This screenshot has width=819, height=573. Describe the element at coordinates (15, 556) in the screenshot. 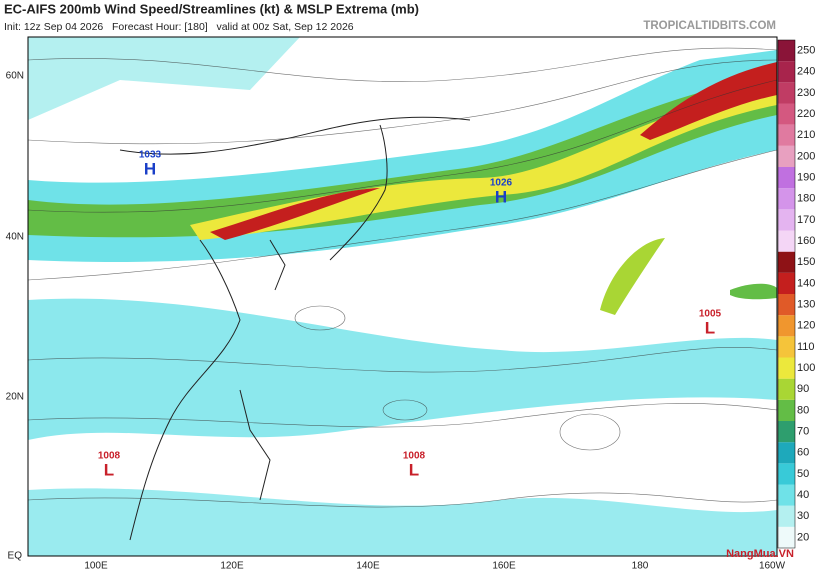

I see `lat-label: EQ` at that location.